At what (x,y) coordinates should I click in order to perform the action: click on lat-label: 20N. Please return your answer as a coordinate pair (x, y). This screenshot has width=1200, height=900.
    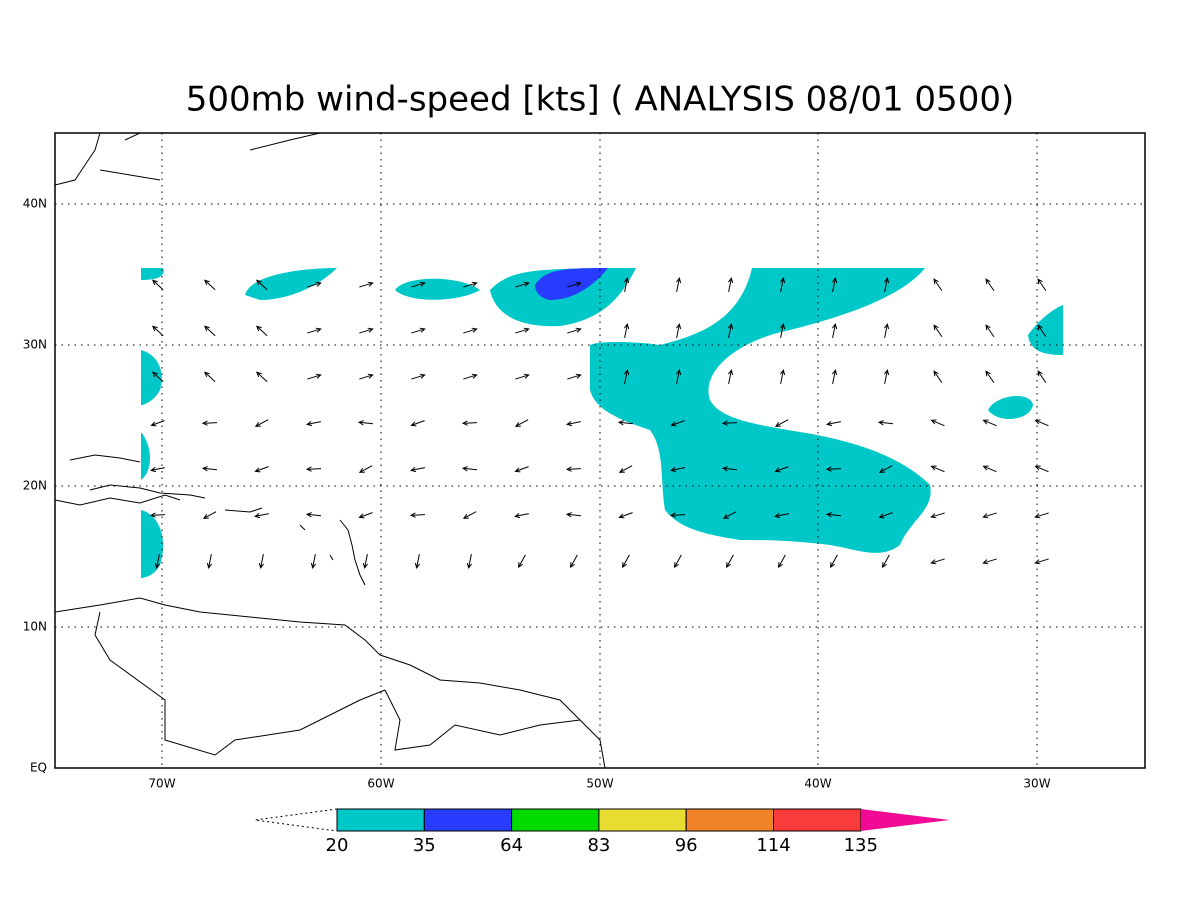
    Looking at the image, I should click on (35, 486).